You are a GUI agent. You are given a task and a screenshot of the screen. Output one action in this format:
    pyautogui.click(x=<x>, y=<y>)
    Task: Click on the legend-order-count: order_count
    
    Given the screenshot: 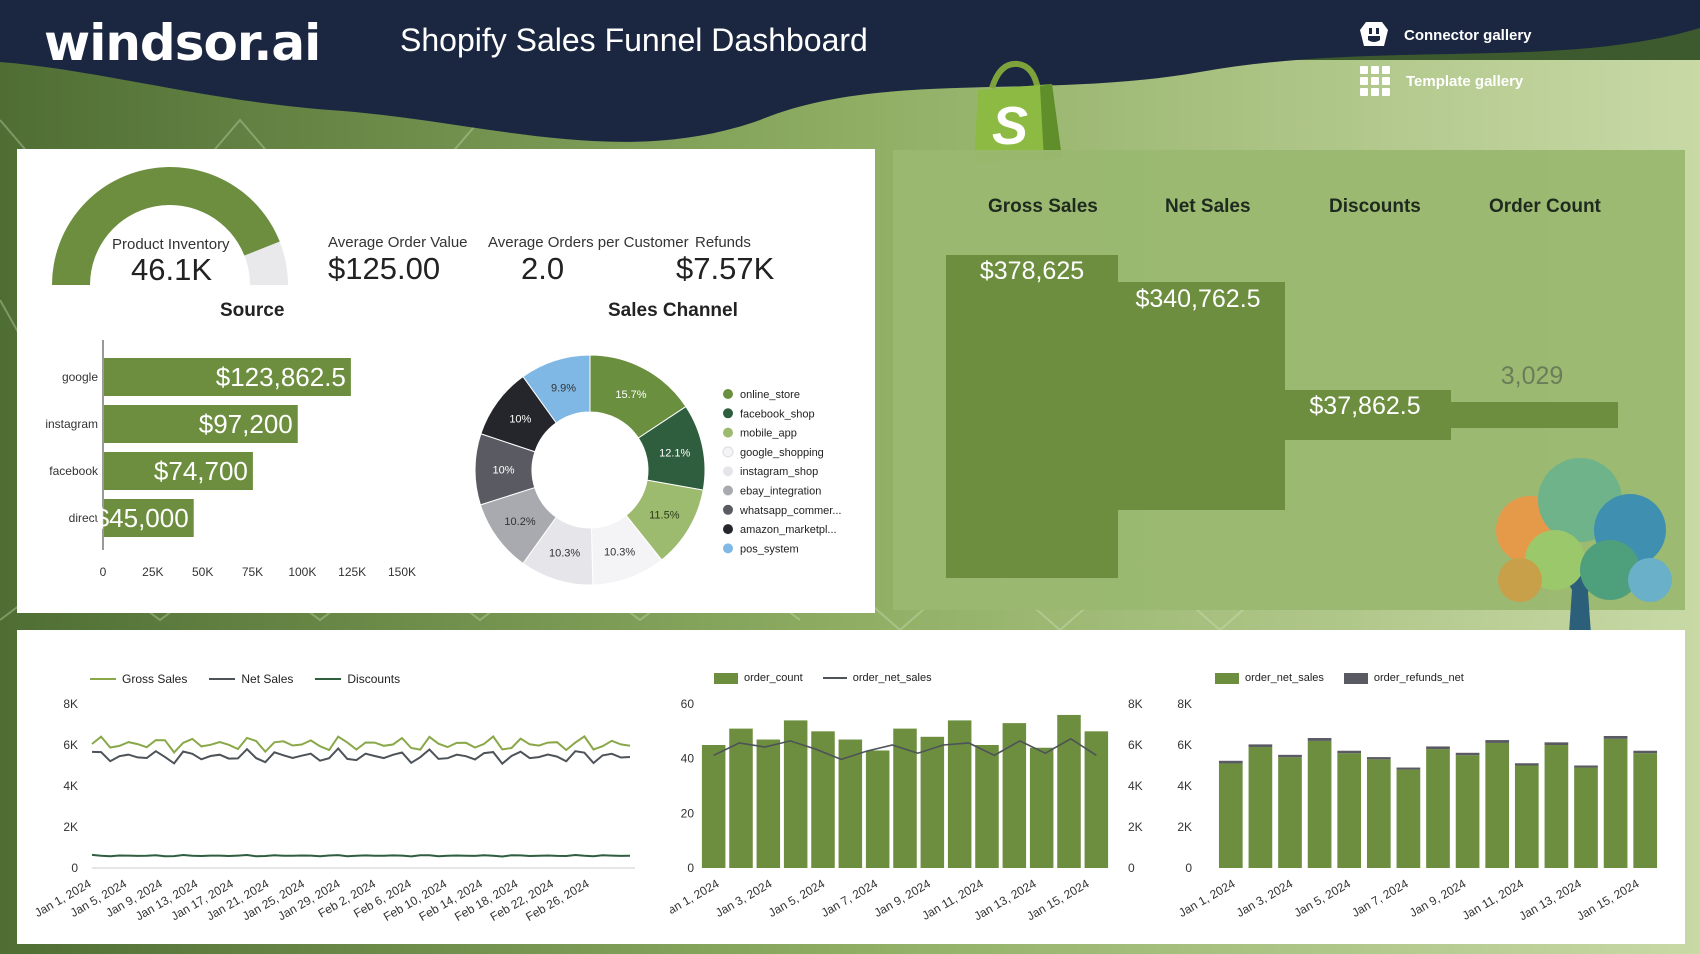 What is the action you would take?
    pyautogui.click(x=758, y=678)
    